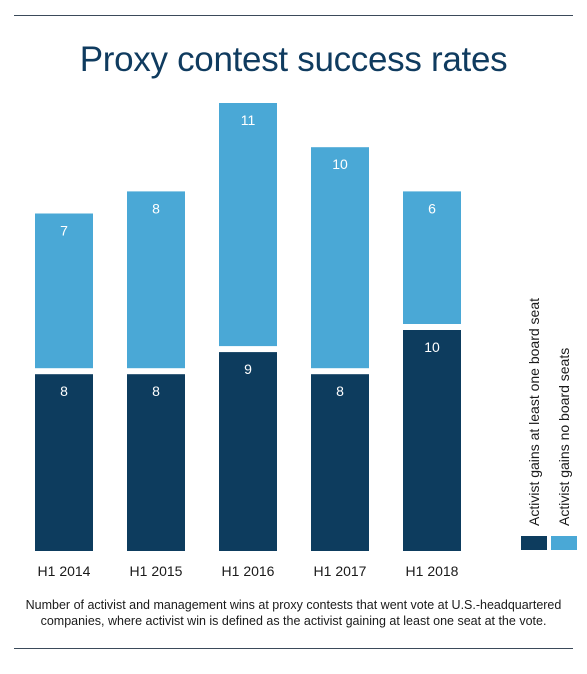 Image resolution: width=587 pixels, height=674 pixels. I want to click on legend-label-series-1: Activist gains at least one board seat, so click(534, 412).